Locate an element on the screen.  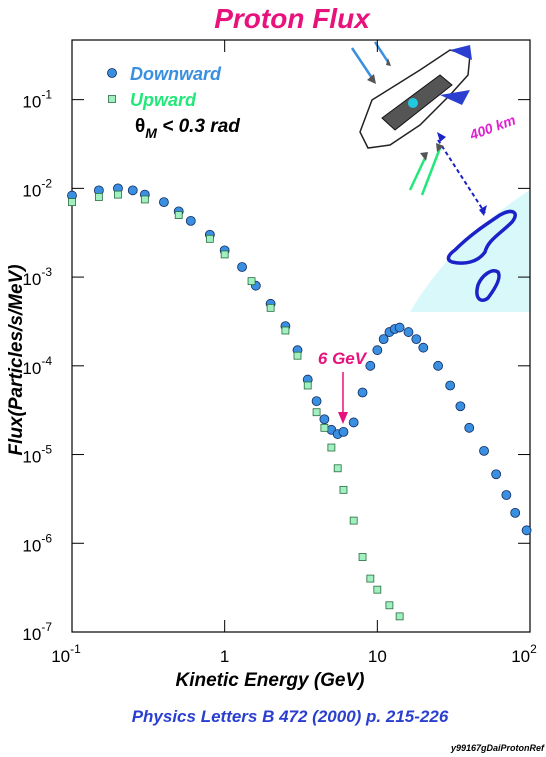
illustration: 400 km is located at coordinates (440, 176).